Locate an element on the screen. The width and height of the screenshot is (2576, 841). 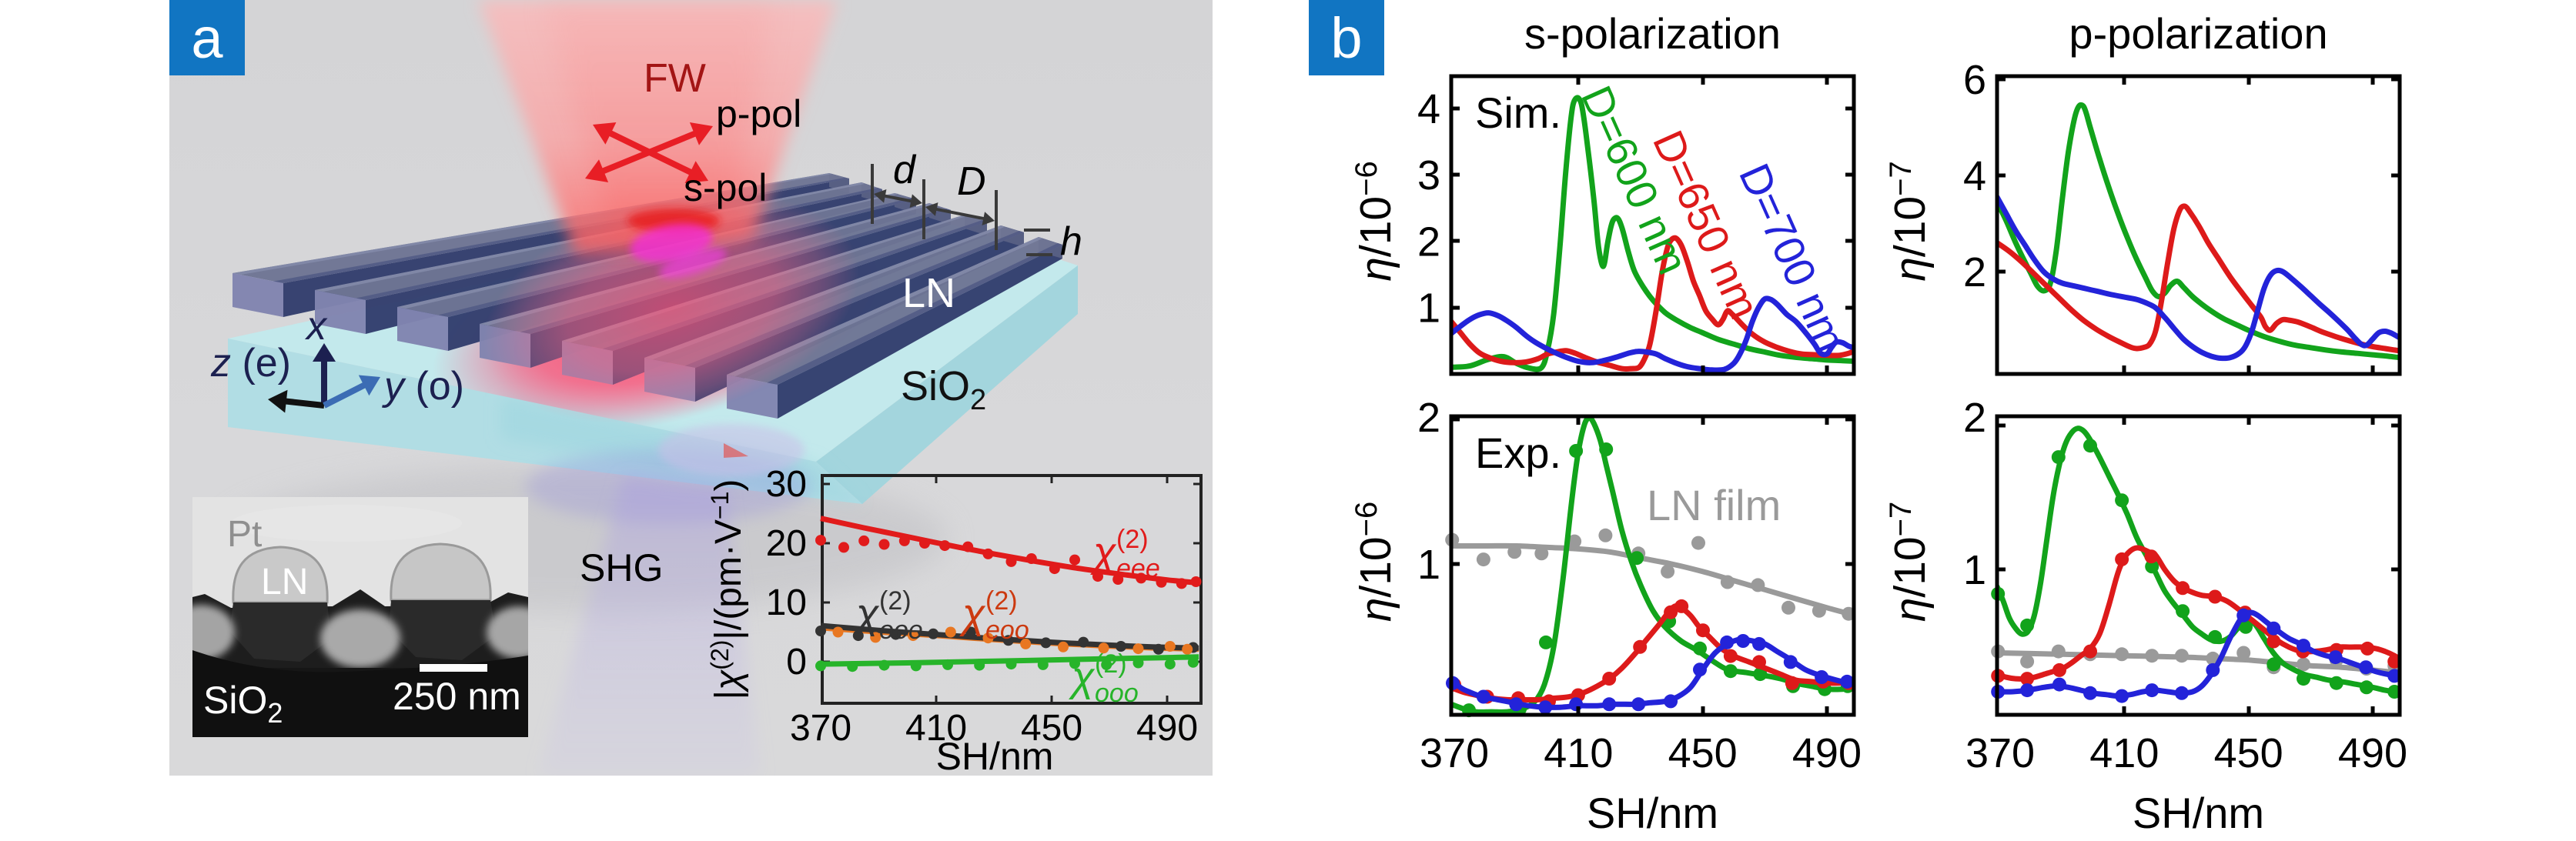
svg-text: eee is located at coordinates (1138, 568).